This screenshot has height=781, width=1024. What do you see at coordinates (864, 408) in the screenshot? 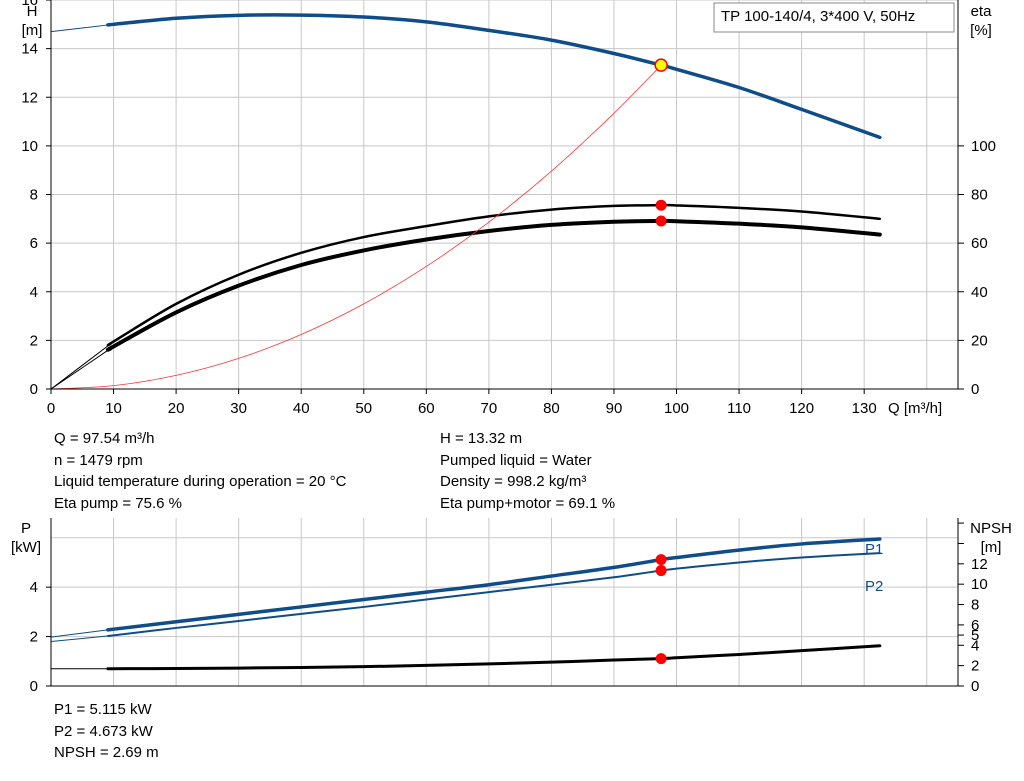
I see `x-tick-label: 130` at bounding box center [864, 408].